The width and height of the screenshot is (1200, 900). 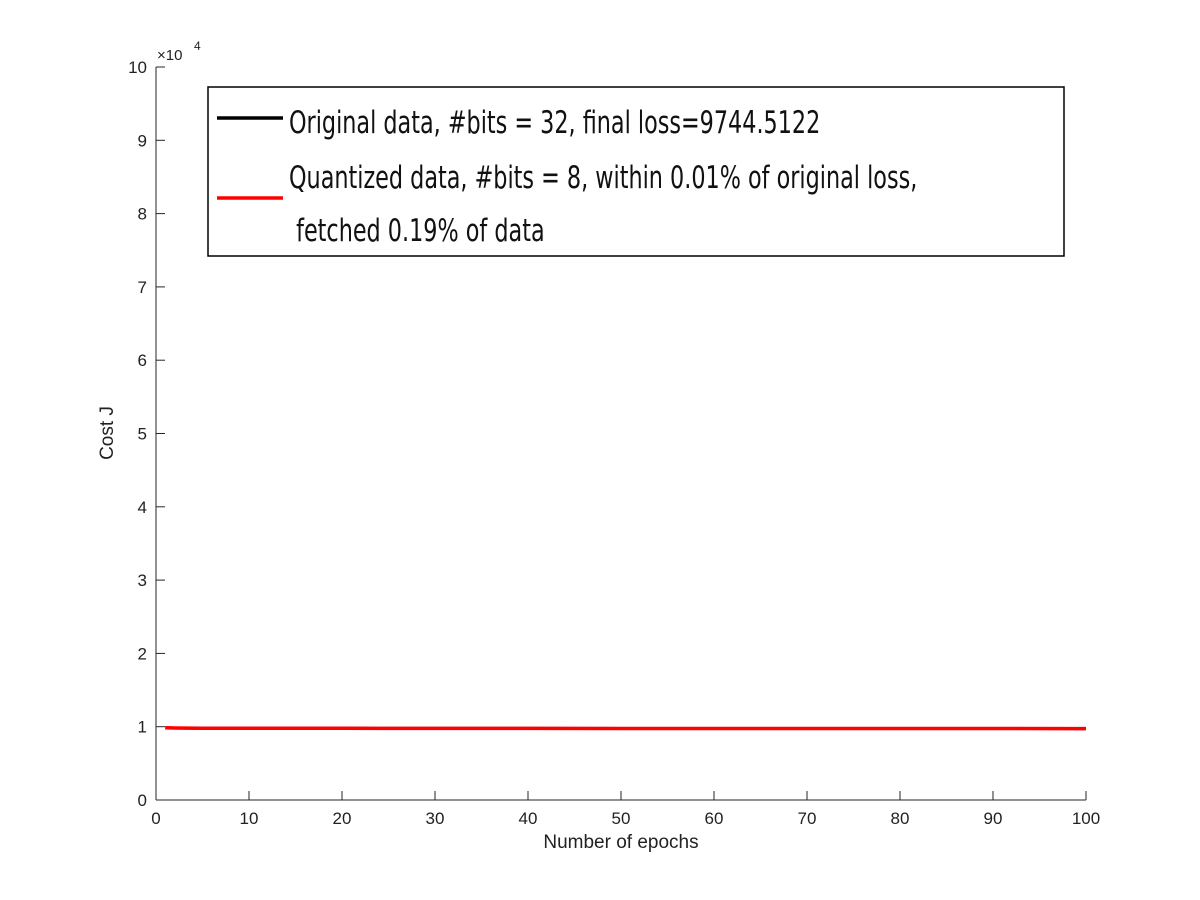 I want to click on x-tick-label: 20, so click(x=342, y=818).